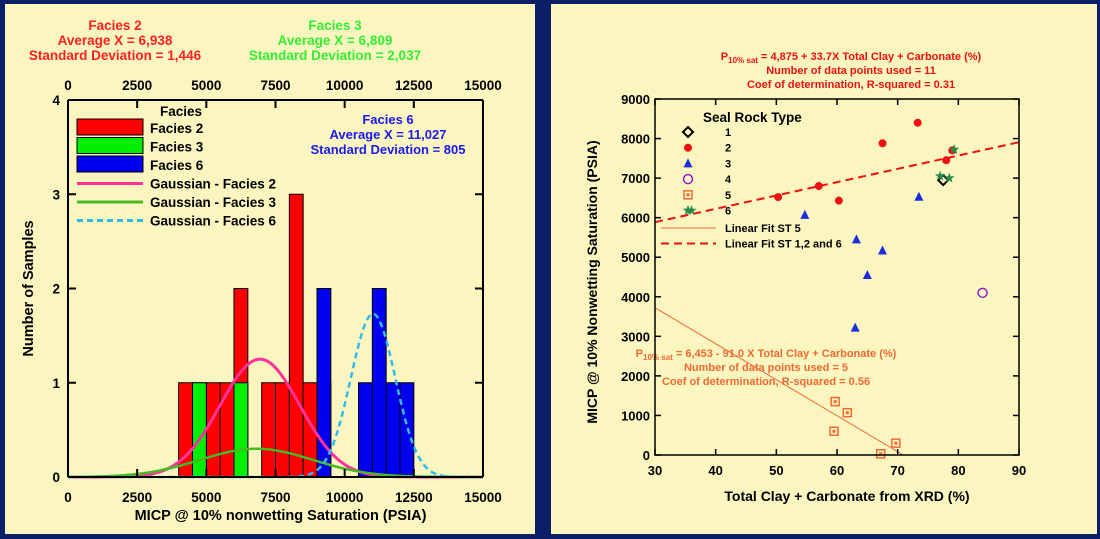  Describe the element at coordinates (635, 297) in the screenshot. I see `y-tick-label: 4000` at that location.